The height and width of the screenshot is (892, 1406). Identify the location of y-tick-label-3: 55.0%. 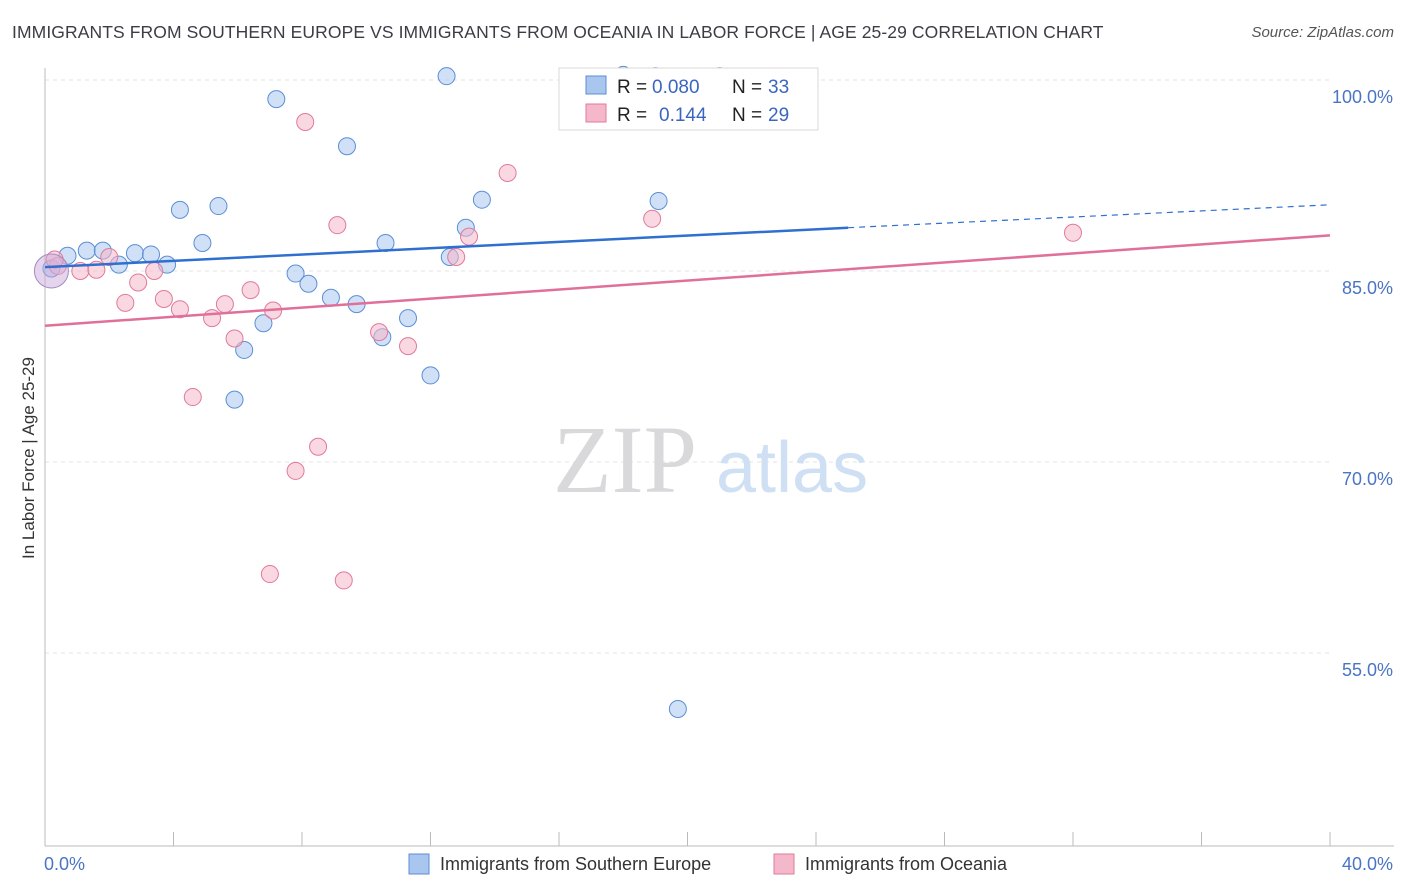
(1367, 670).